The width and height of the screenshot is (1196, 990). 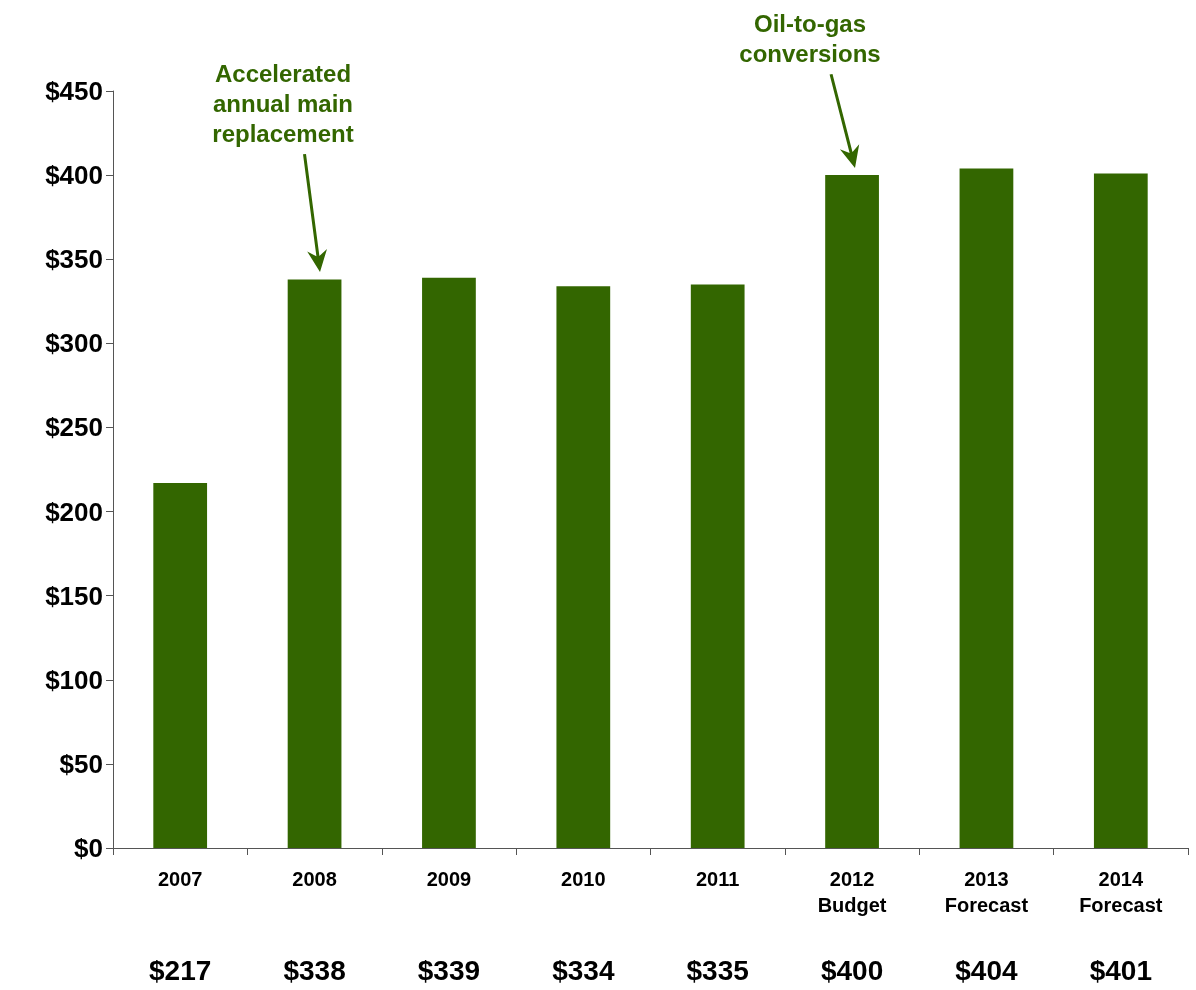 What do you see at coordinates (852, 892) in the screenshot?
I see `x-tick-label: 2012 Budget` at bounding box center [852, 892].